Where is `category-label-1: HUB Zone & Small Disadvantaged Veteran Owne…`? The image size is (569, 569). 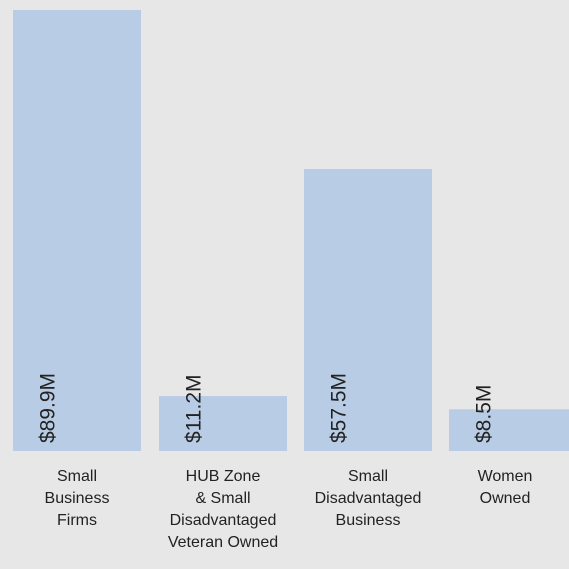
category-label-1: HUB Zone & Small Disadvantaged Veteran Owne… is located at coordinates (223, 510).